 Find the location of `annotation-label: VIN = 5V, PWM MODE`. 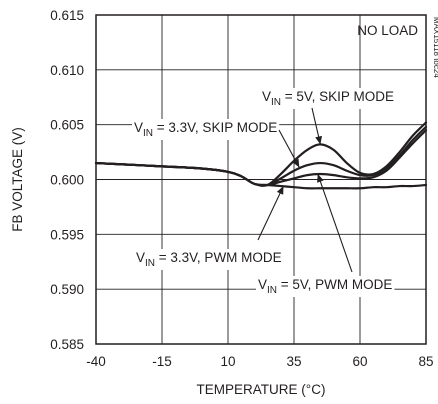

annotation-label: VIN = 5V, PWM MODE is located at coordinates (325, 286).